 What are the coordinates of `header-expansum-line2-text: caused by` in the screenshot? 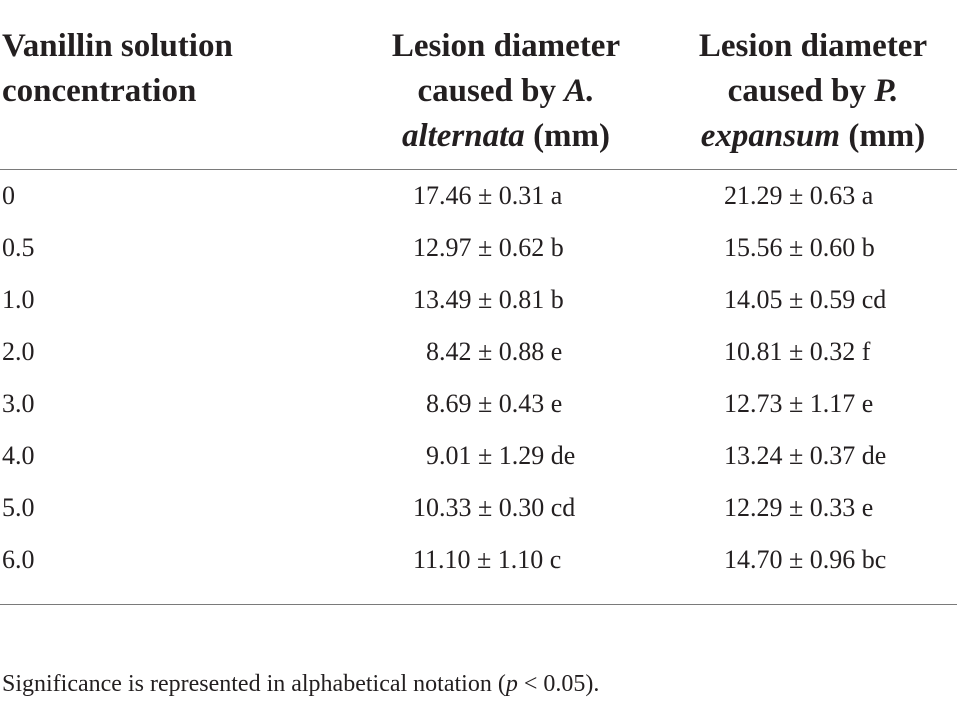 It's located at (801, 91).